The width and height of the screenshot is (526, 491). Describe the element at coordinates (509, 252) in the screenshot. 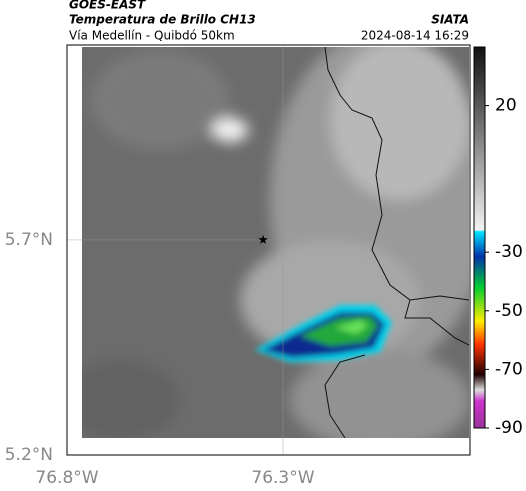

I see `colorbar-tick-label: -30` at that location.